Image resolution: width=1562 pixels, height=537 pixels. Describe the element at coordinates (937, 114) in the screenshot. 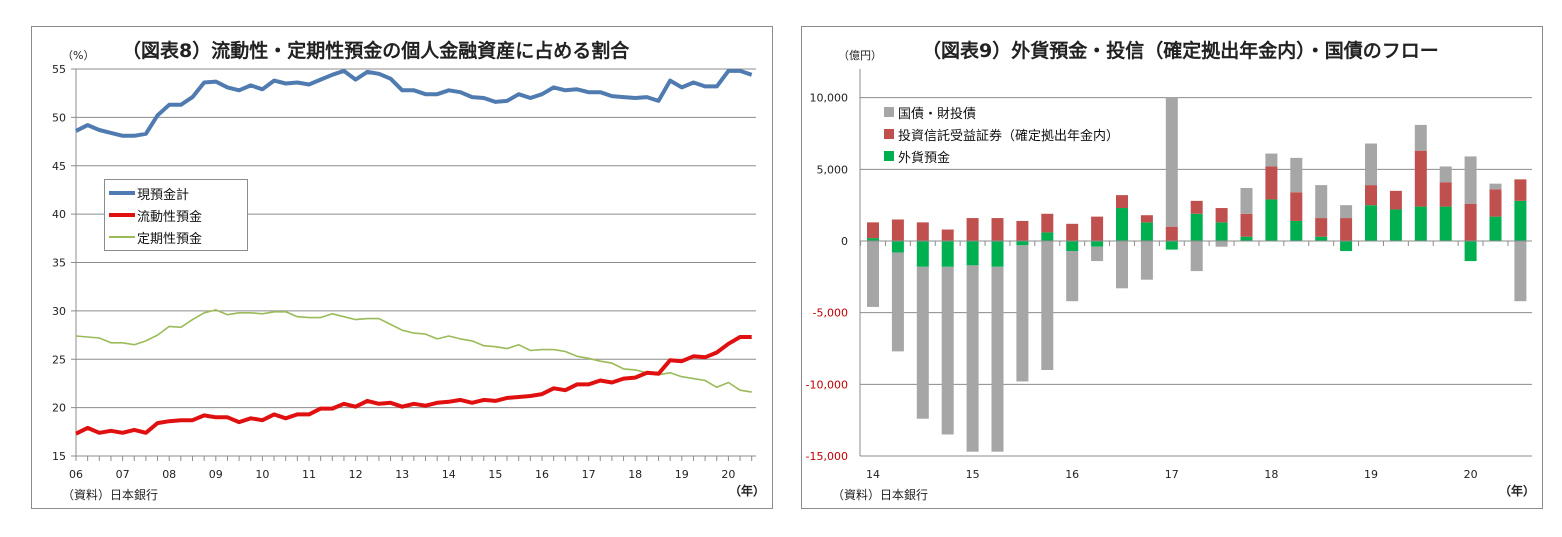

I see `legend-label: 国債・財投債` at that location.